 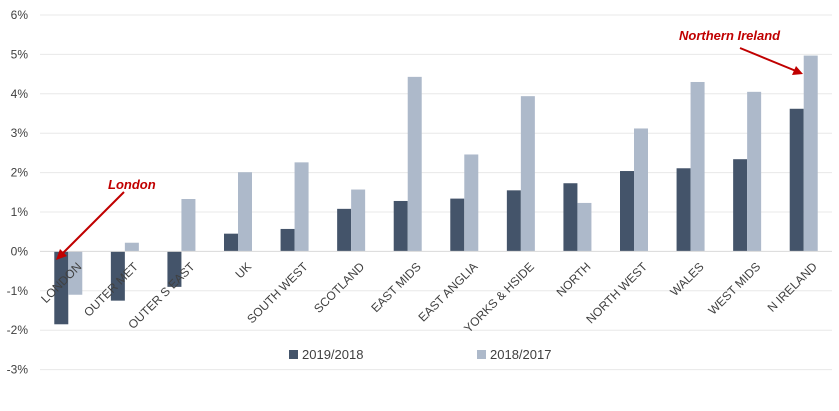 I want to click on annotation-ni-arrowhead, so click(x=797, y=70).